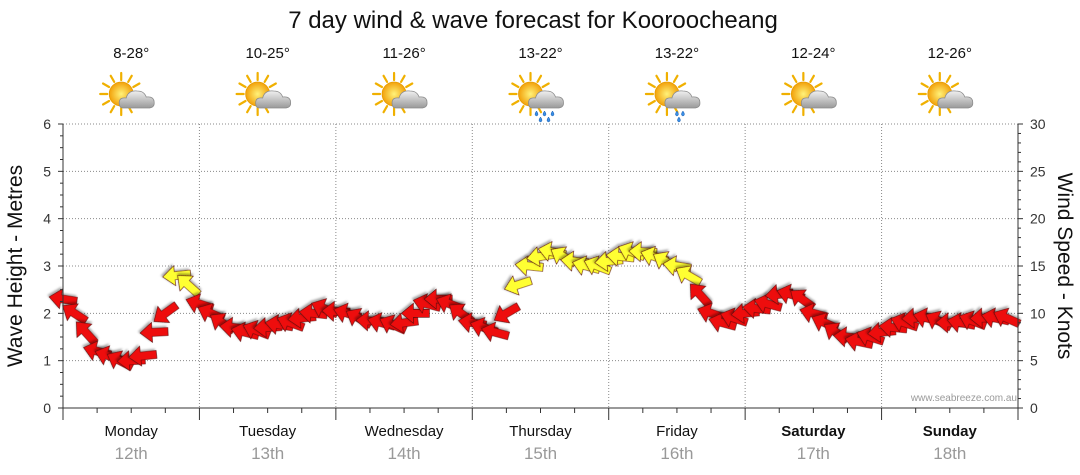  What do you see at coordinates (1038, 124) in the screenshot?
I see `y-tick-right-label: 30` at bounding box center [1038, 124].